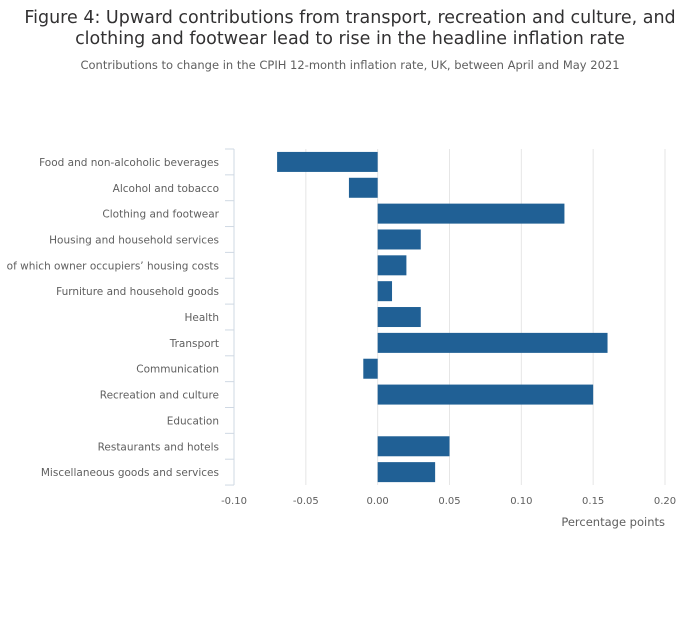 Image resolution: width=700 pixels, height=635 pixels. I want to click on category-label: Communication, so click(177, 370).